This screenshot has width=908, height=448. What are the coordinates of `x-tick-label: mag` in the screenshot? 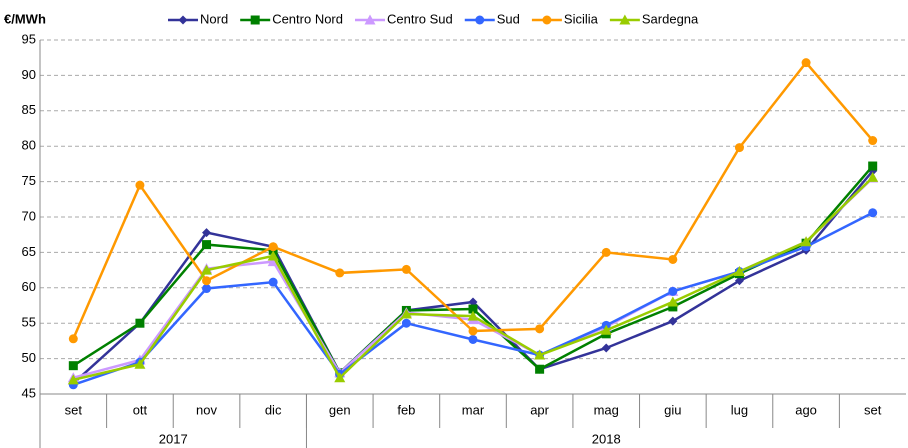 It's located at (606, 409).